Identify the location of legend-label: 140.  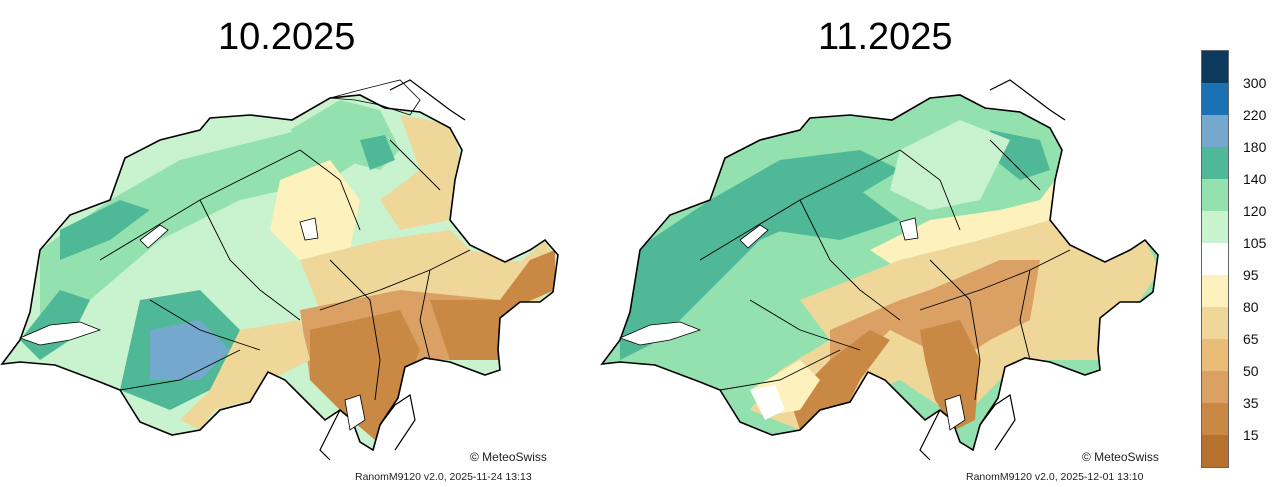
(1255, 179).